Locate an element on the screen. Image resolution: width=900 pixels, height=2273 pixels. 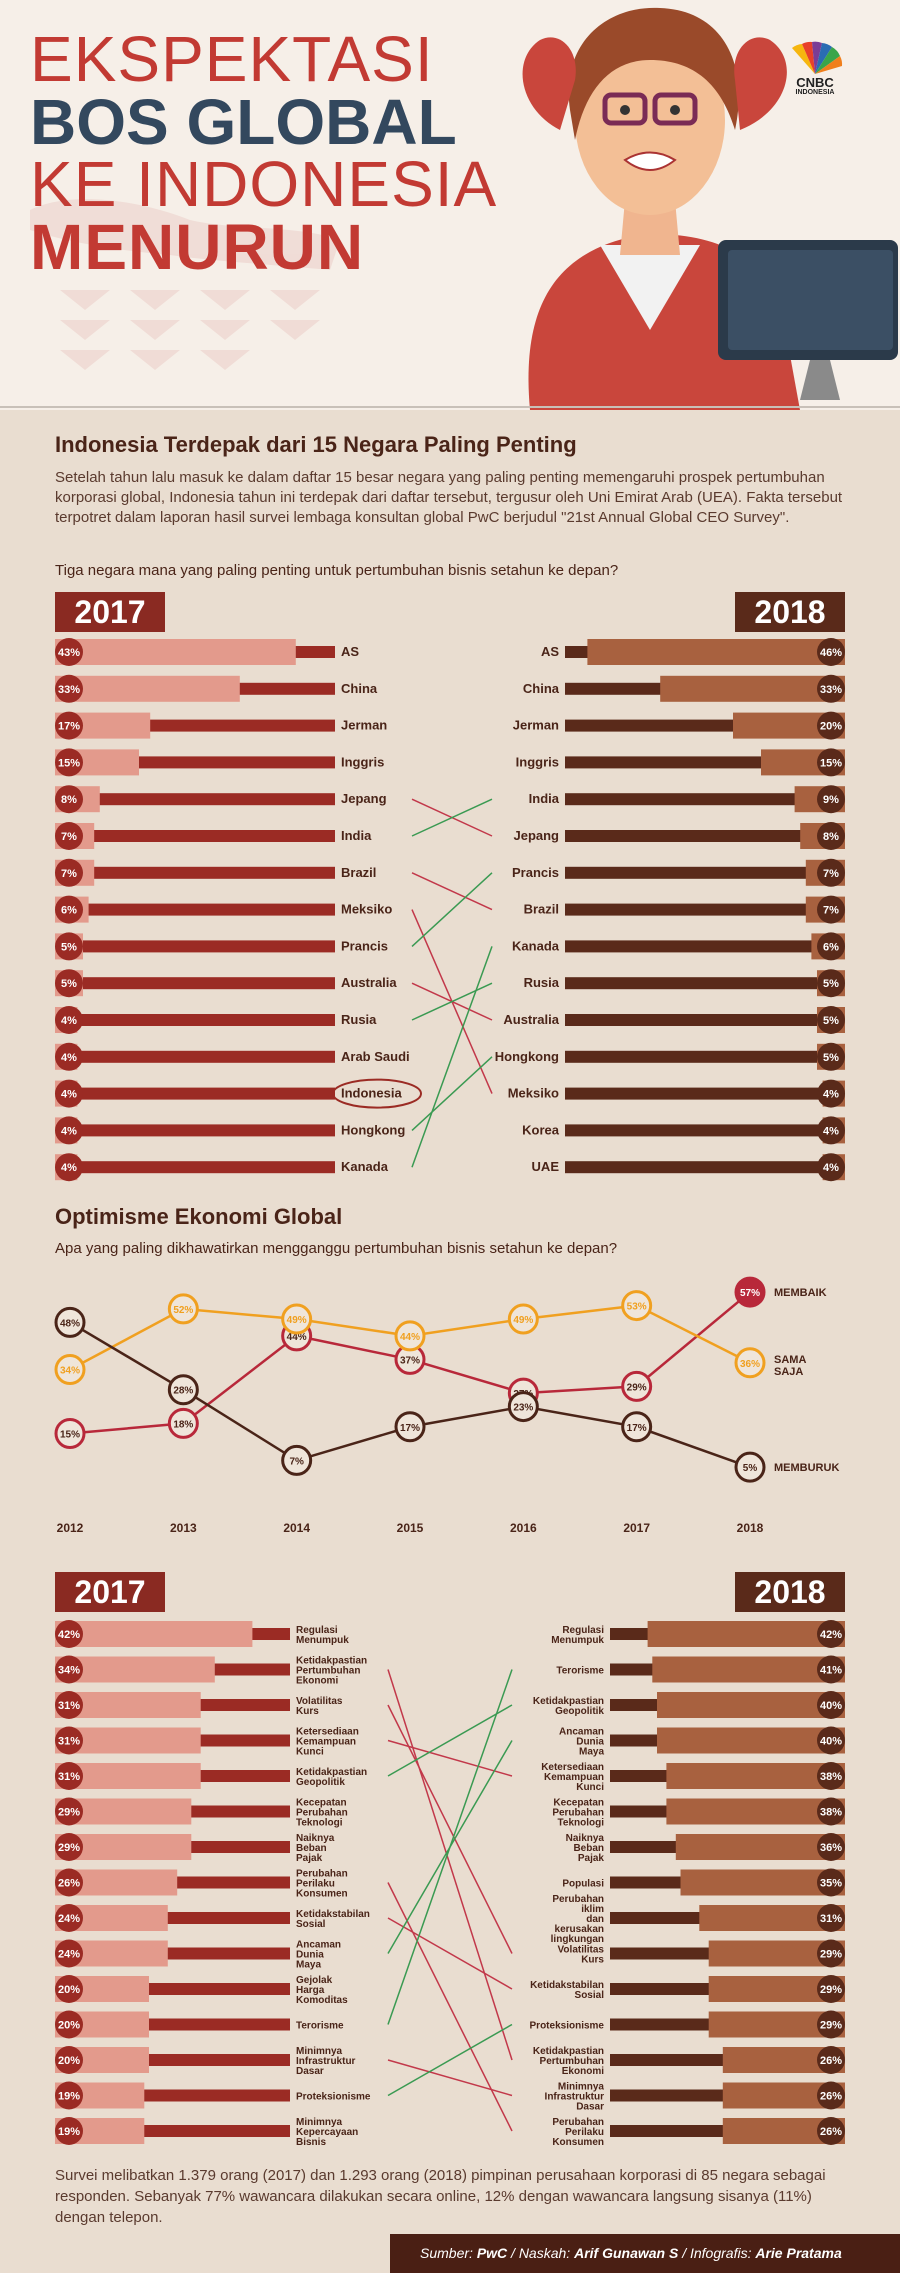
value-label-right: 7% is located at coordinates (831, 911).